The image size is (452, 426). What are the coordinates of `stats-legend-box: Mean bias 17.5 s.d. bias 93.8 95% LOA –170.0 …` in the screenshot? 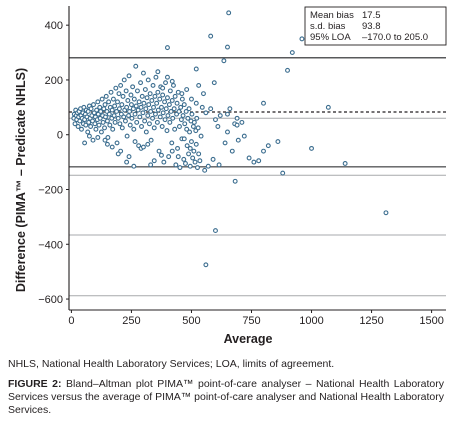 It's located at (375, 26).